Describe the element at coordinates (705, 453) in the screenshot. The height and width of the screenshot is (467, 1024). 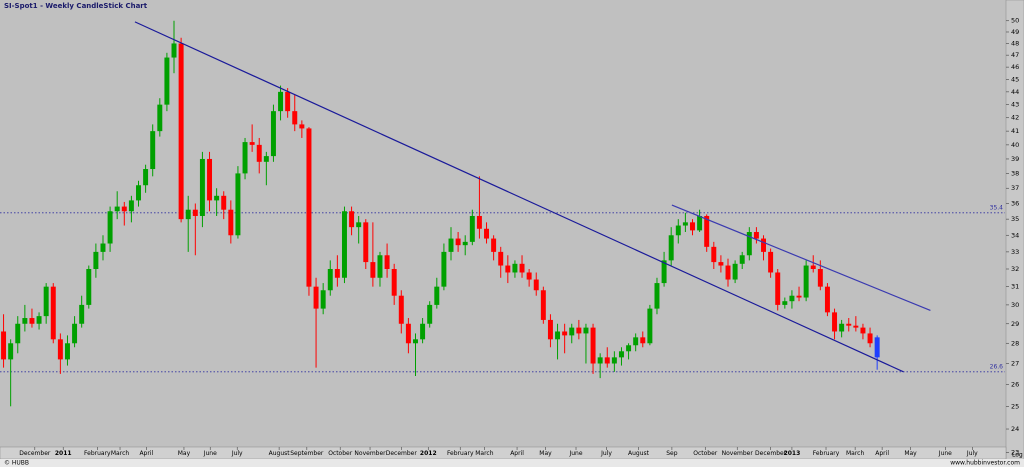
I see `x-tick-label: October` at that location.